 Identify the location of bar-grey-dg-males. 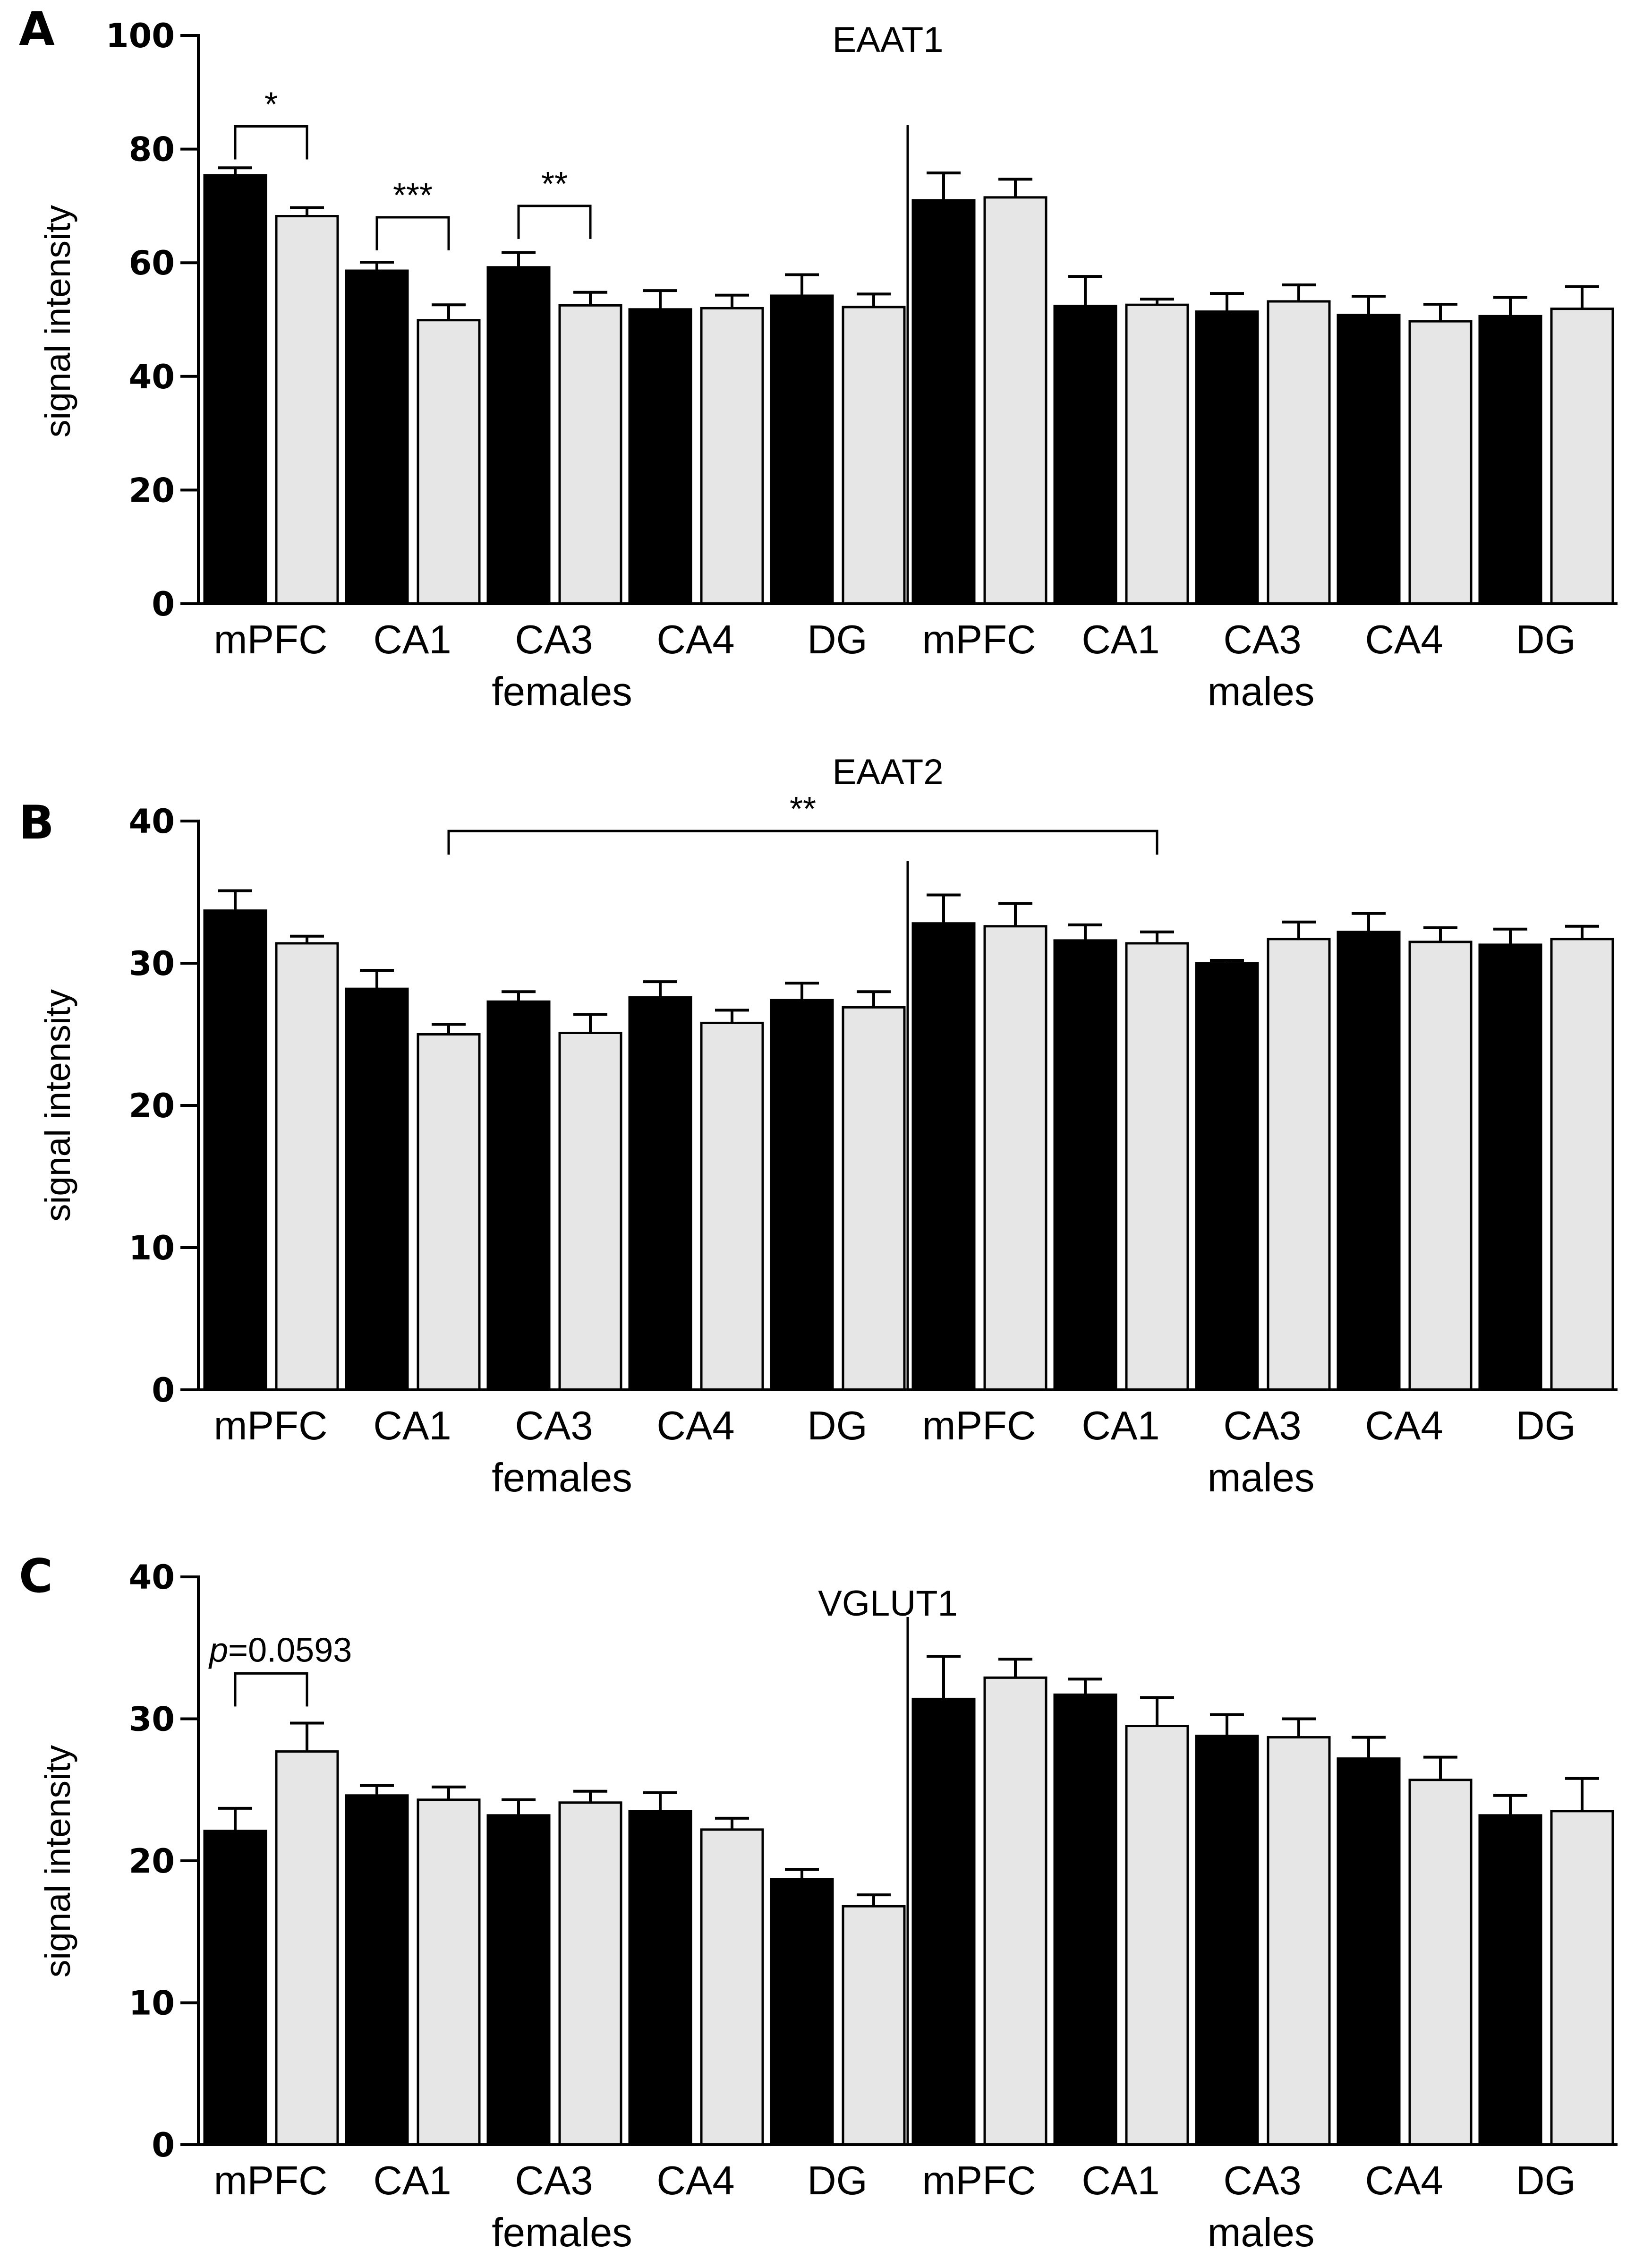
(1582, 1164).